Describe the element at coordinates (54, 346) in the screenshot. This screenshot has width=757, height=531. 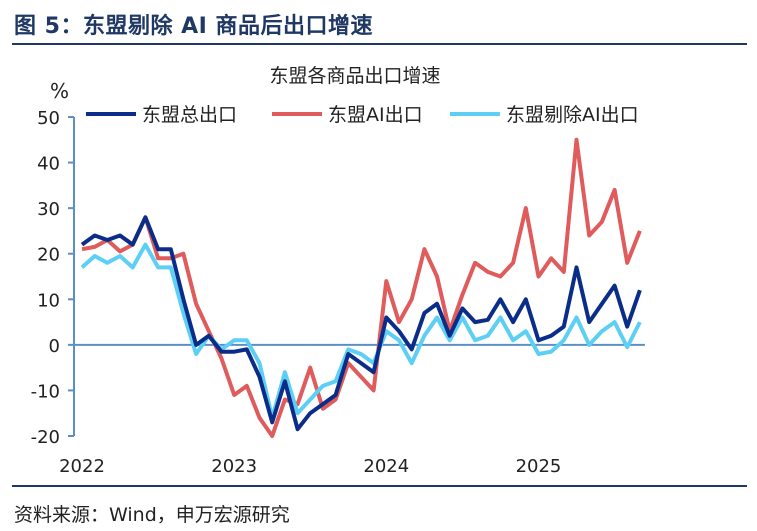
I see `y-tick-label: 0` at that location.